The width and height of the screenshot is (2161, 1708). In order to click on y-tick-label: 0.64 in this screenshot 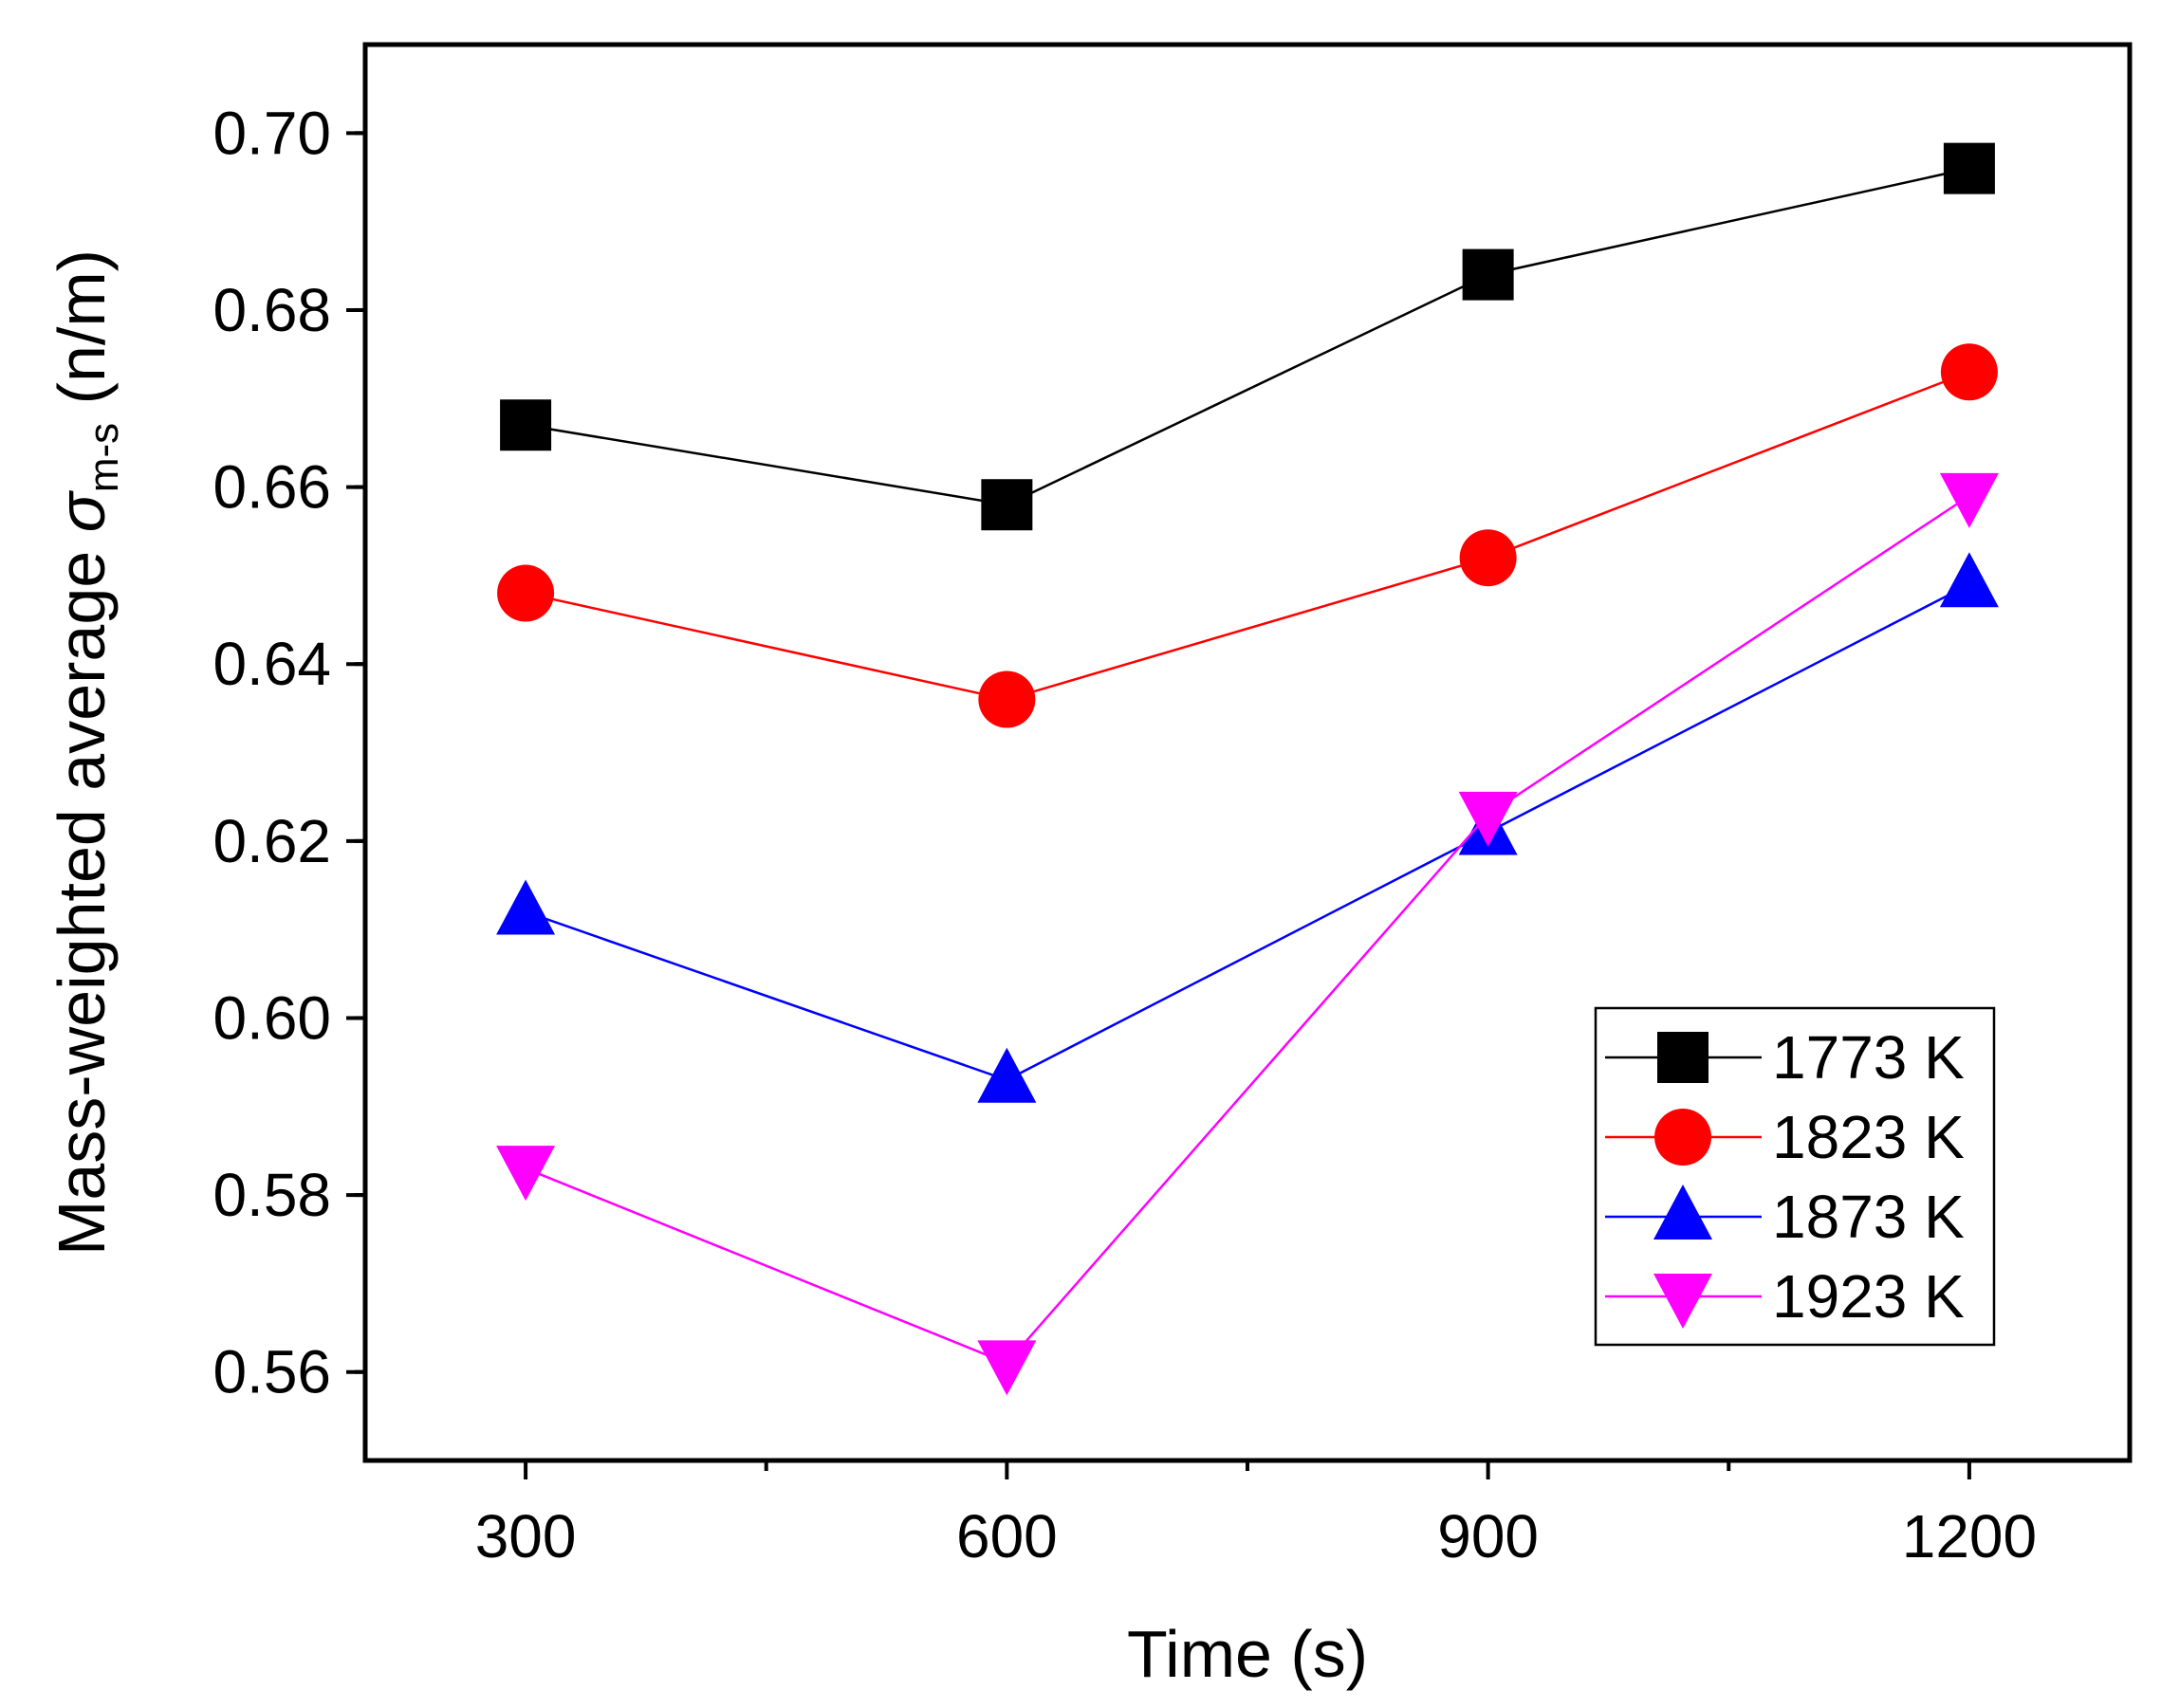, I will do `click(271, 664)`.